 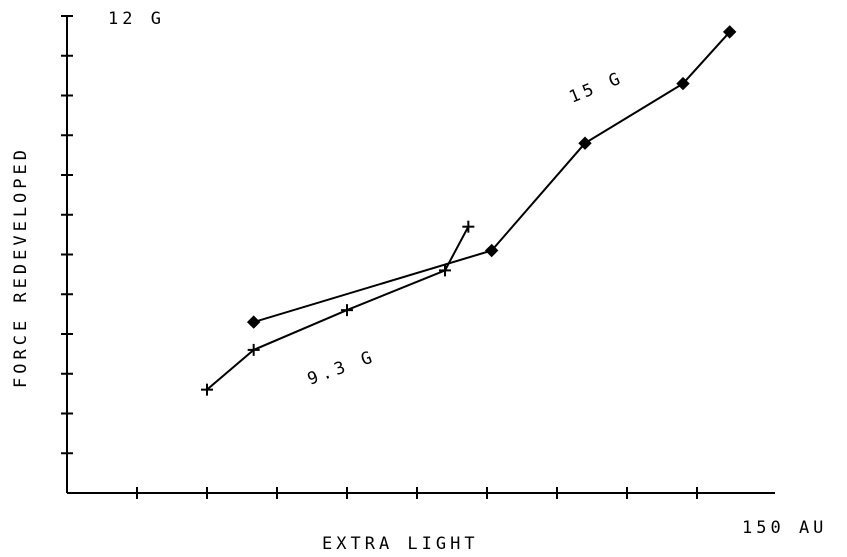 I want to click on series-label-9-3g: 9.3 G, so click(x=342, y=368).